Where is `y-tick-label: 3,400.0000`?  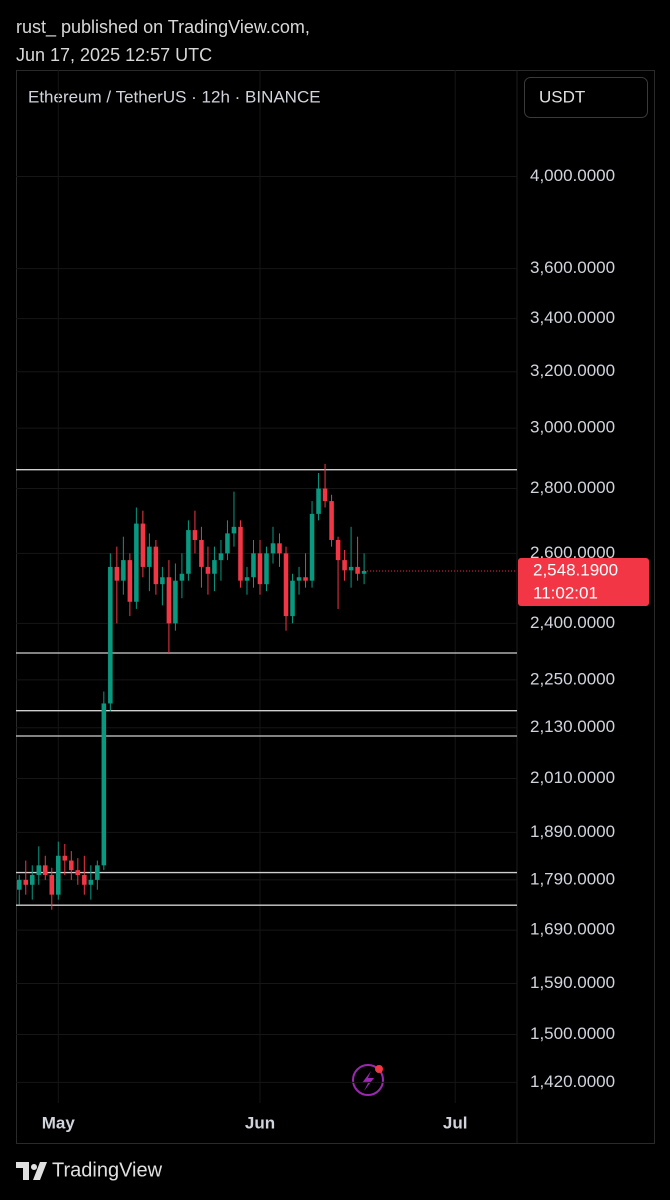 y-tick-label: 3,400.0000 is located at coordinates (572, 317).